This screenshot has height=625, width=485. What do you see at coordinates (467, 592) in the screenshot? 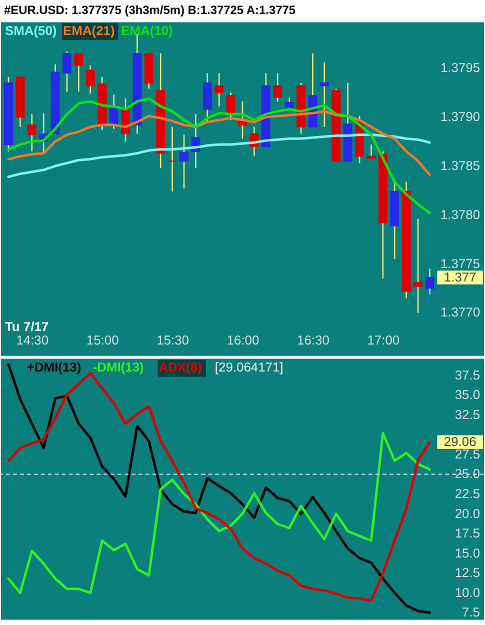
I see `y-tick-label: 10.0` at bounding box center [467, 592].